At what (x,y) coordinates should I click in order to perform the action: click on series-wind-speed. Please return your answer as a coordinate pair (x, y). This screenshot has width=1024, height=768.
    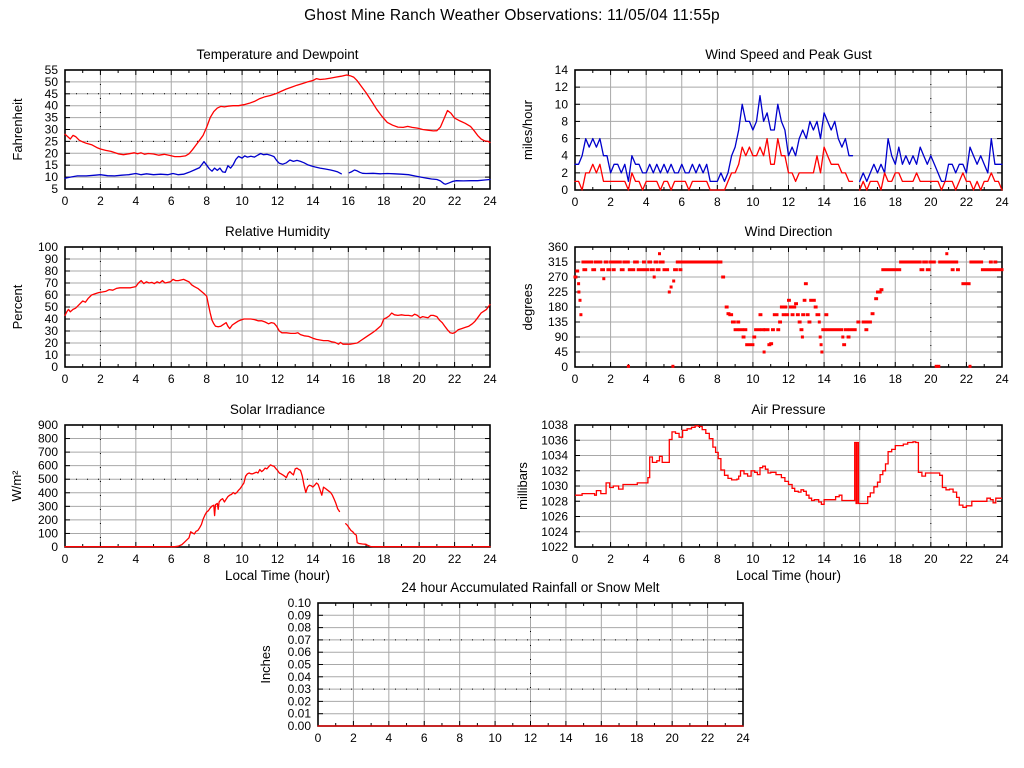
    Looking at the image, I should click on (714, 164).